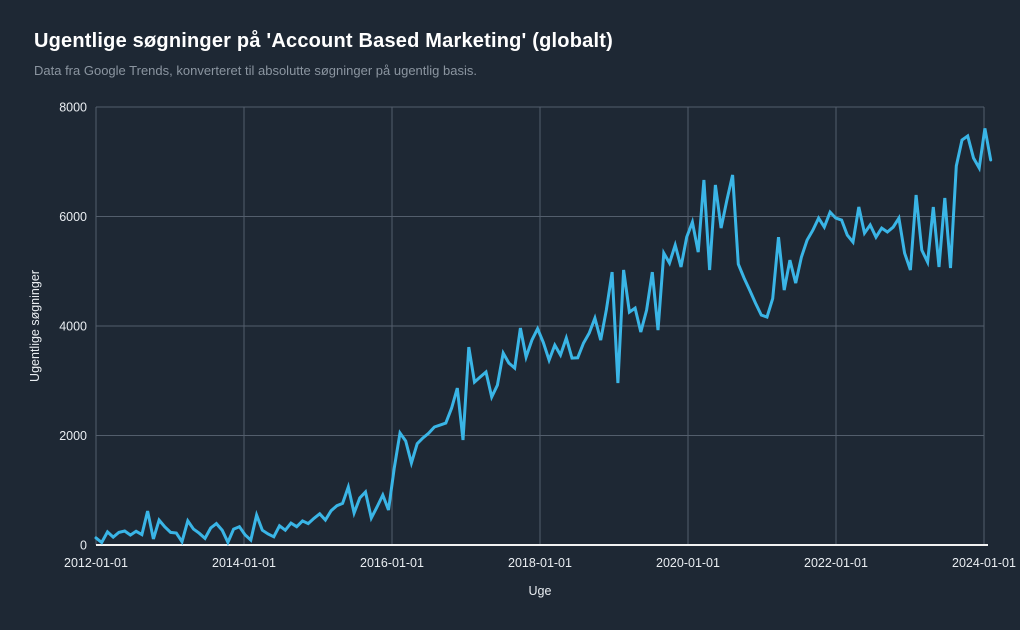  I want to click on x-tick-label: 2020-01-01, so click(688, 563).